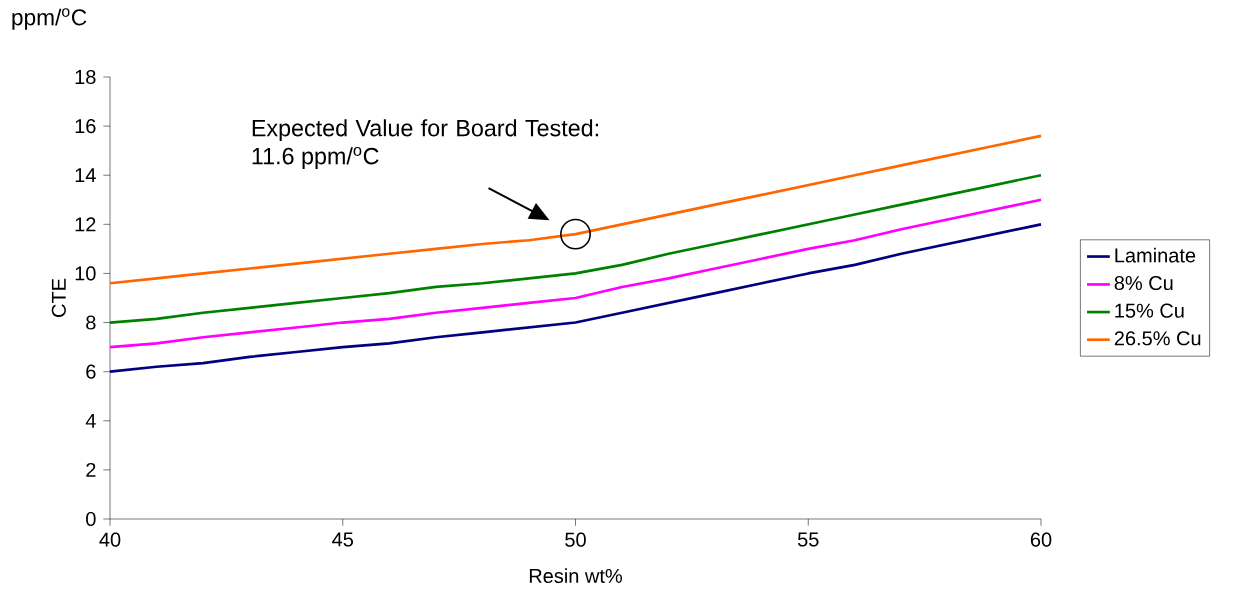  What do you see at coordinates (1143, 283) in the screenshot?
I see `legend-label: 8% Cu` at bounding box center [1143, 283].